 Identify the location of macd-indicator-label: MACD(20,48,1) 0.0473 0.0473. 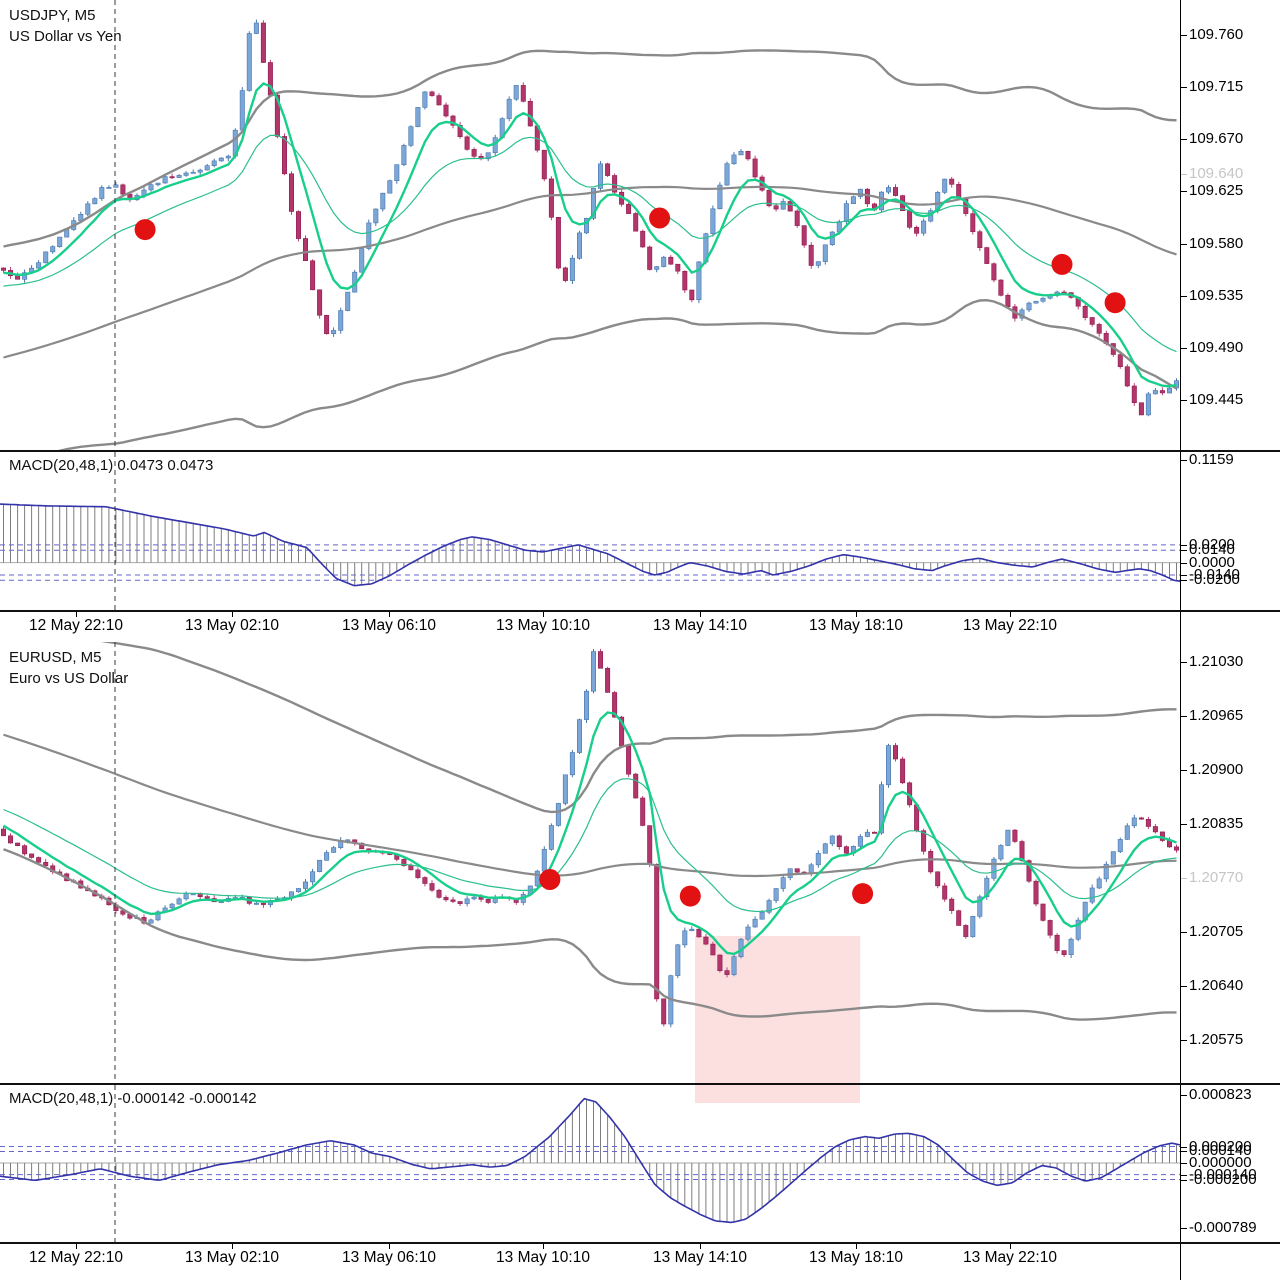
(111, 465).